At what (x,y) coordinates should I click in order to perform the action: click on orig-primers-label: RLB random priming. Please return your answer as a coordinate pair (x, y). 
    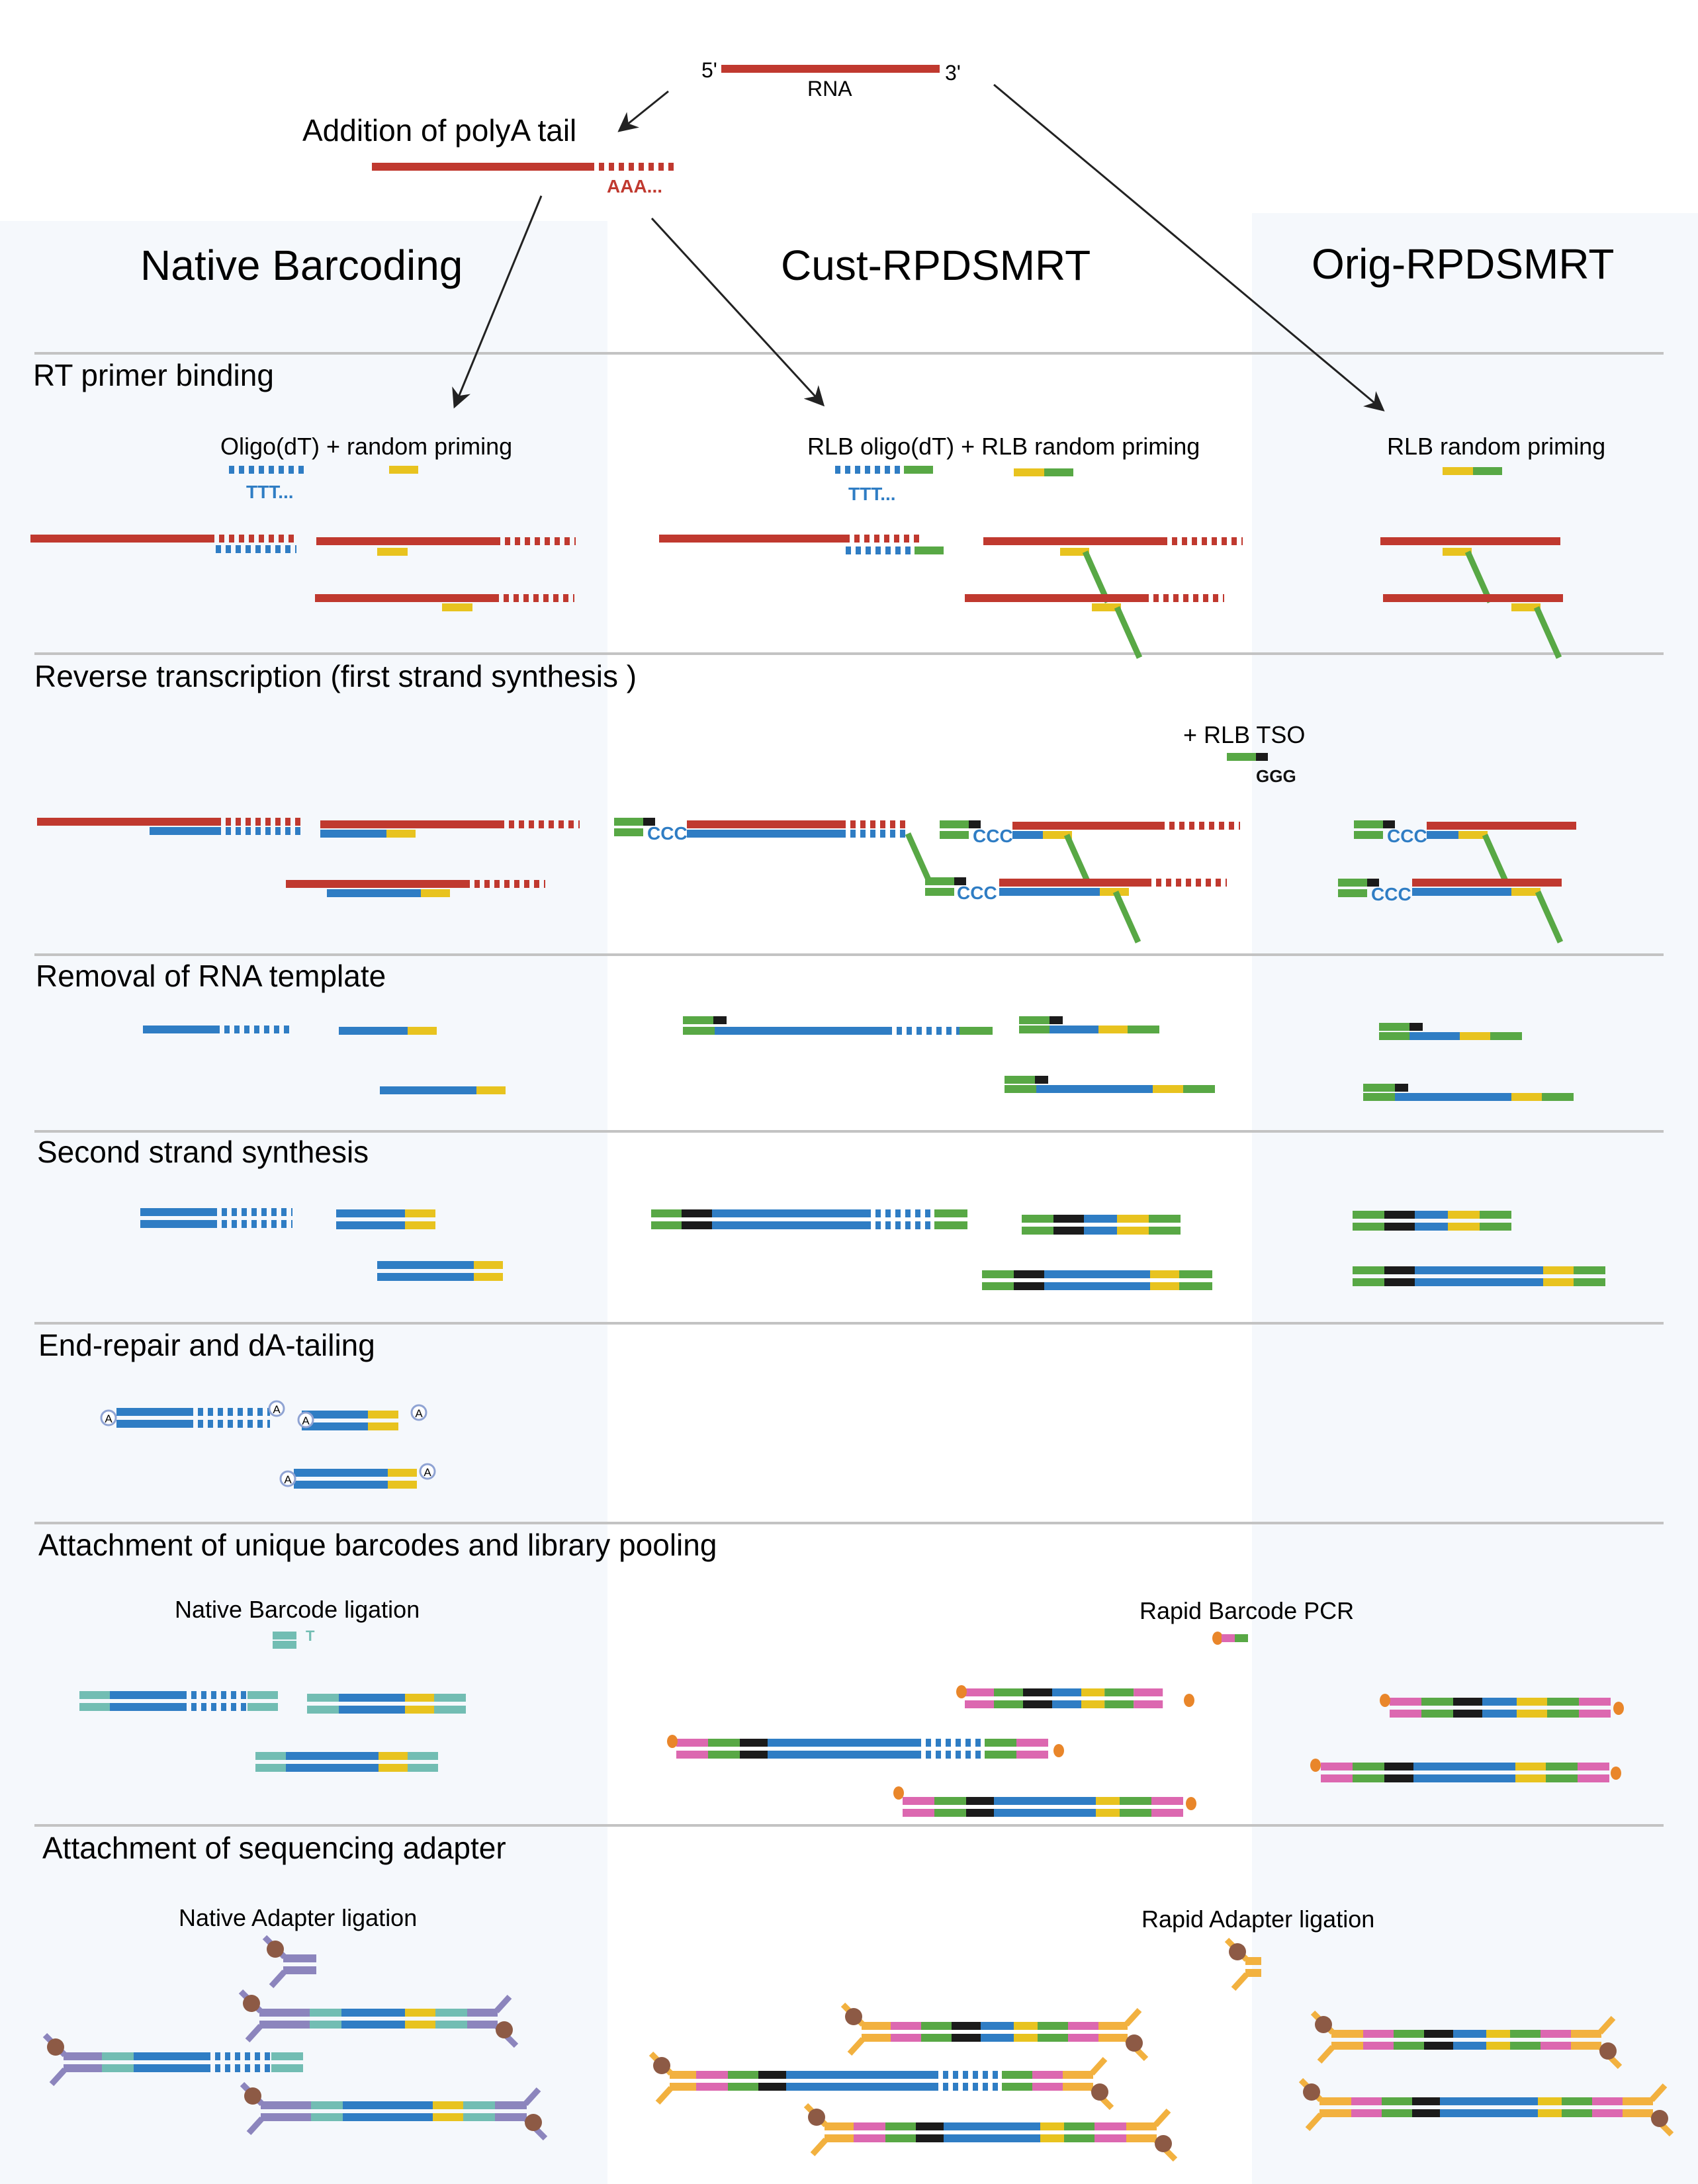
    Looking at the image, I should click on (1496, 446).